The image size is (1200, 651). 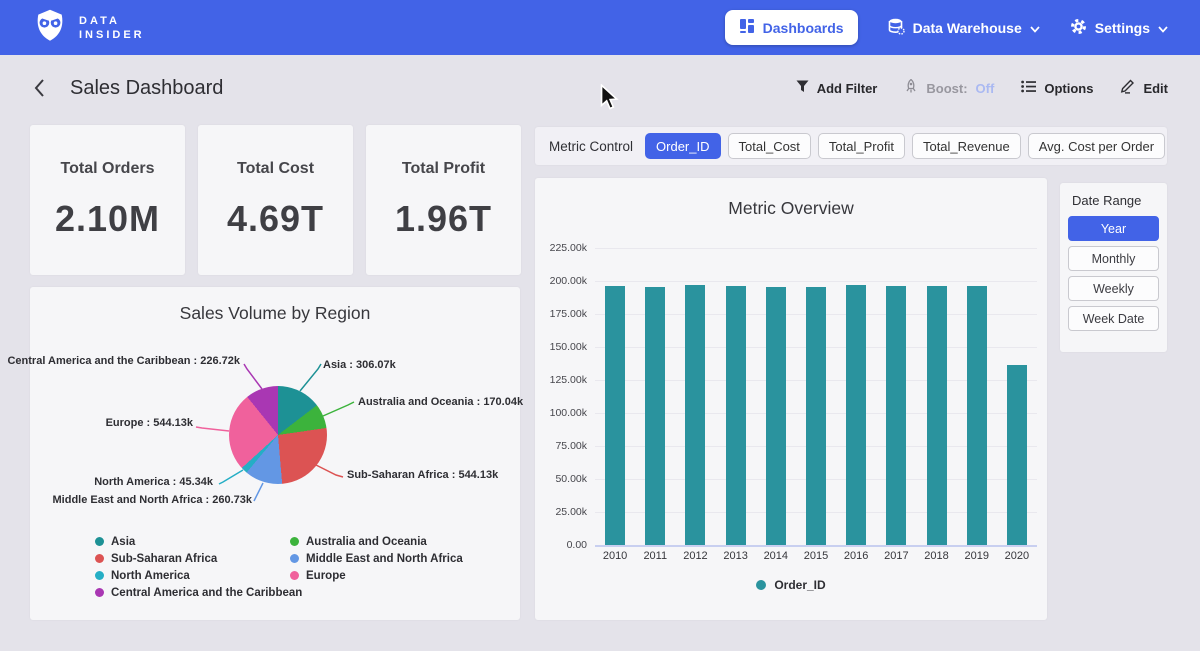 I want to click on nav-dashboards-button: Dashboards, so click(x=791, y=27).